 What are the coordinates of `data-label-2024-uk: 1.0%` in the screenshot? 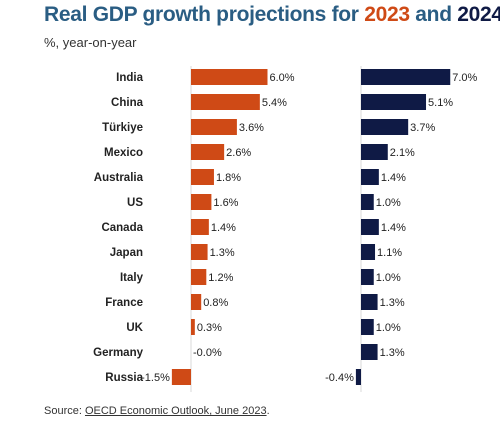 It's located at (388, 328).